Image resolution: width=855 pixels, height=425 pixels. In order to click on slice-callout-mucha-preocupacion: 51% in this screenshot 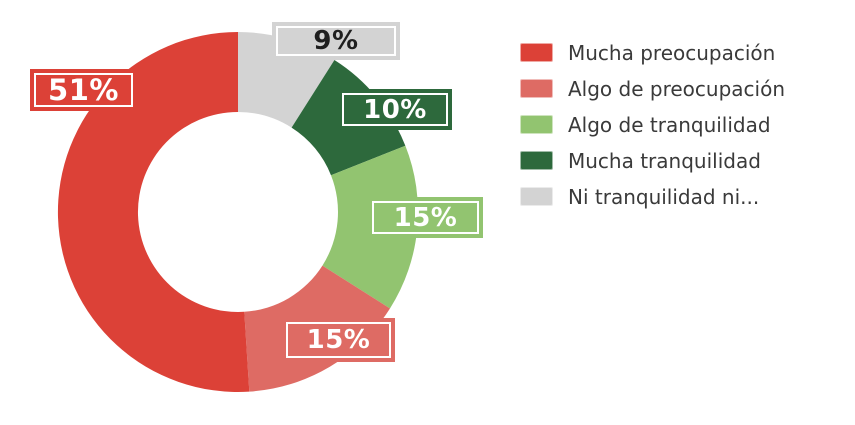, I will do `click(83, 90)`.